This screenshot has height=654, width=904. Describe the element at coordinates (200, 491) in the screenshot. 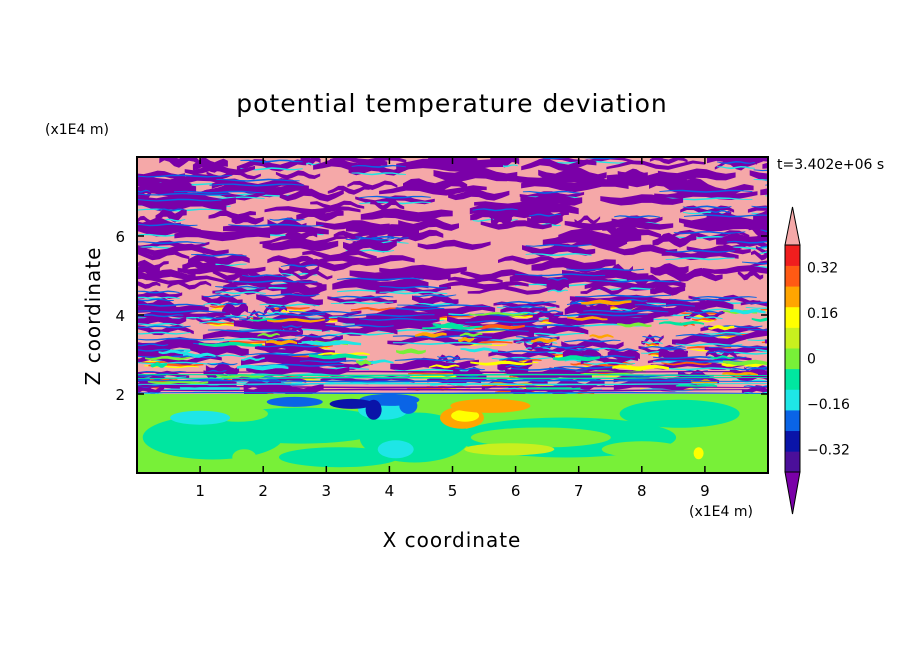

I see `x-tick-label: 1` at that location.